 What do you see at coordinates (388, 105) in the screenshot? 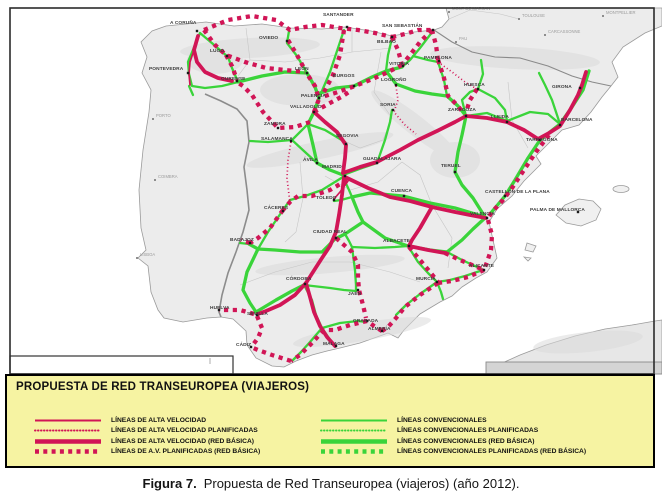
I see `city-label: SORIA` at bounding box center [388, 105].